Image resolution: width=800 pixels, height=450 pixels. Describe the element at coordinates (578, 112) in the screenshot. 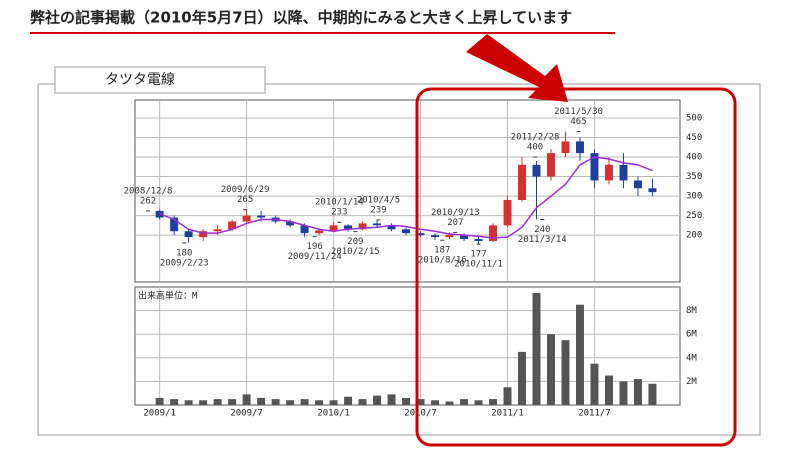

I see `annotation-date: 2011/5/30` at that location.